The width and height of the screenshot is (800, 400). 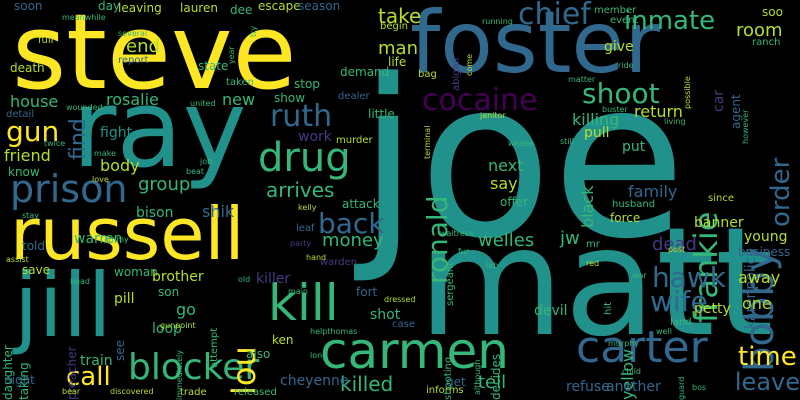 What do you see at coordinates (480, 100) in the screenshot?
I see `word: cocaine` at bounding box center [480, 100].